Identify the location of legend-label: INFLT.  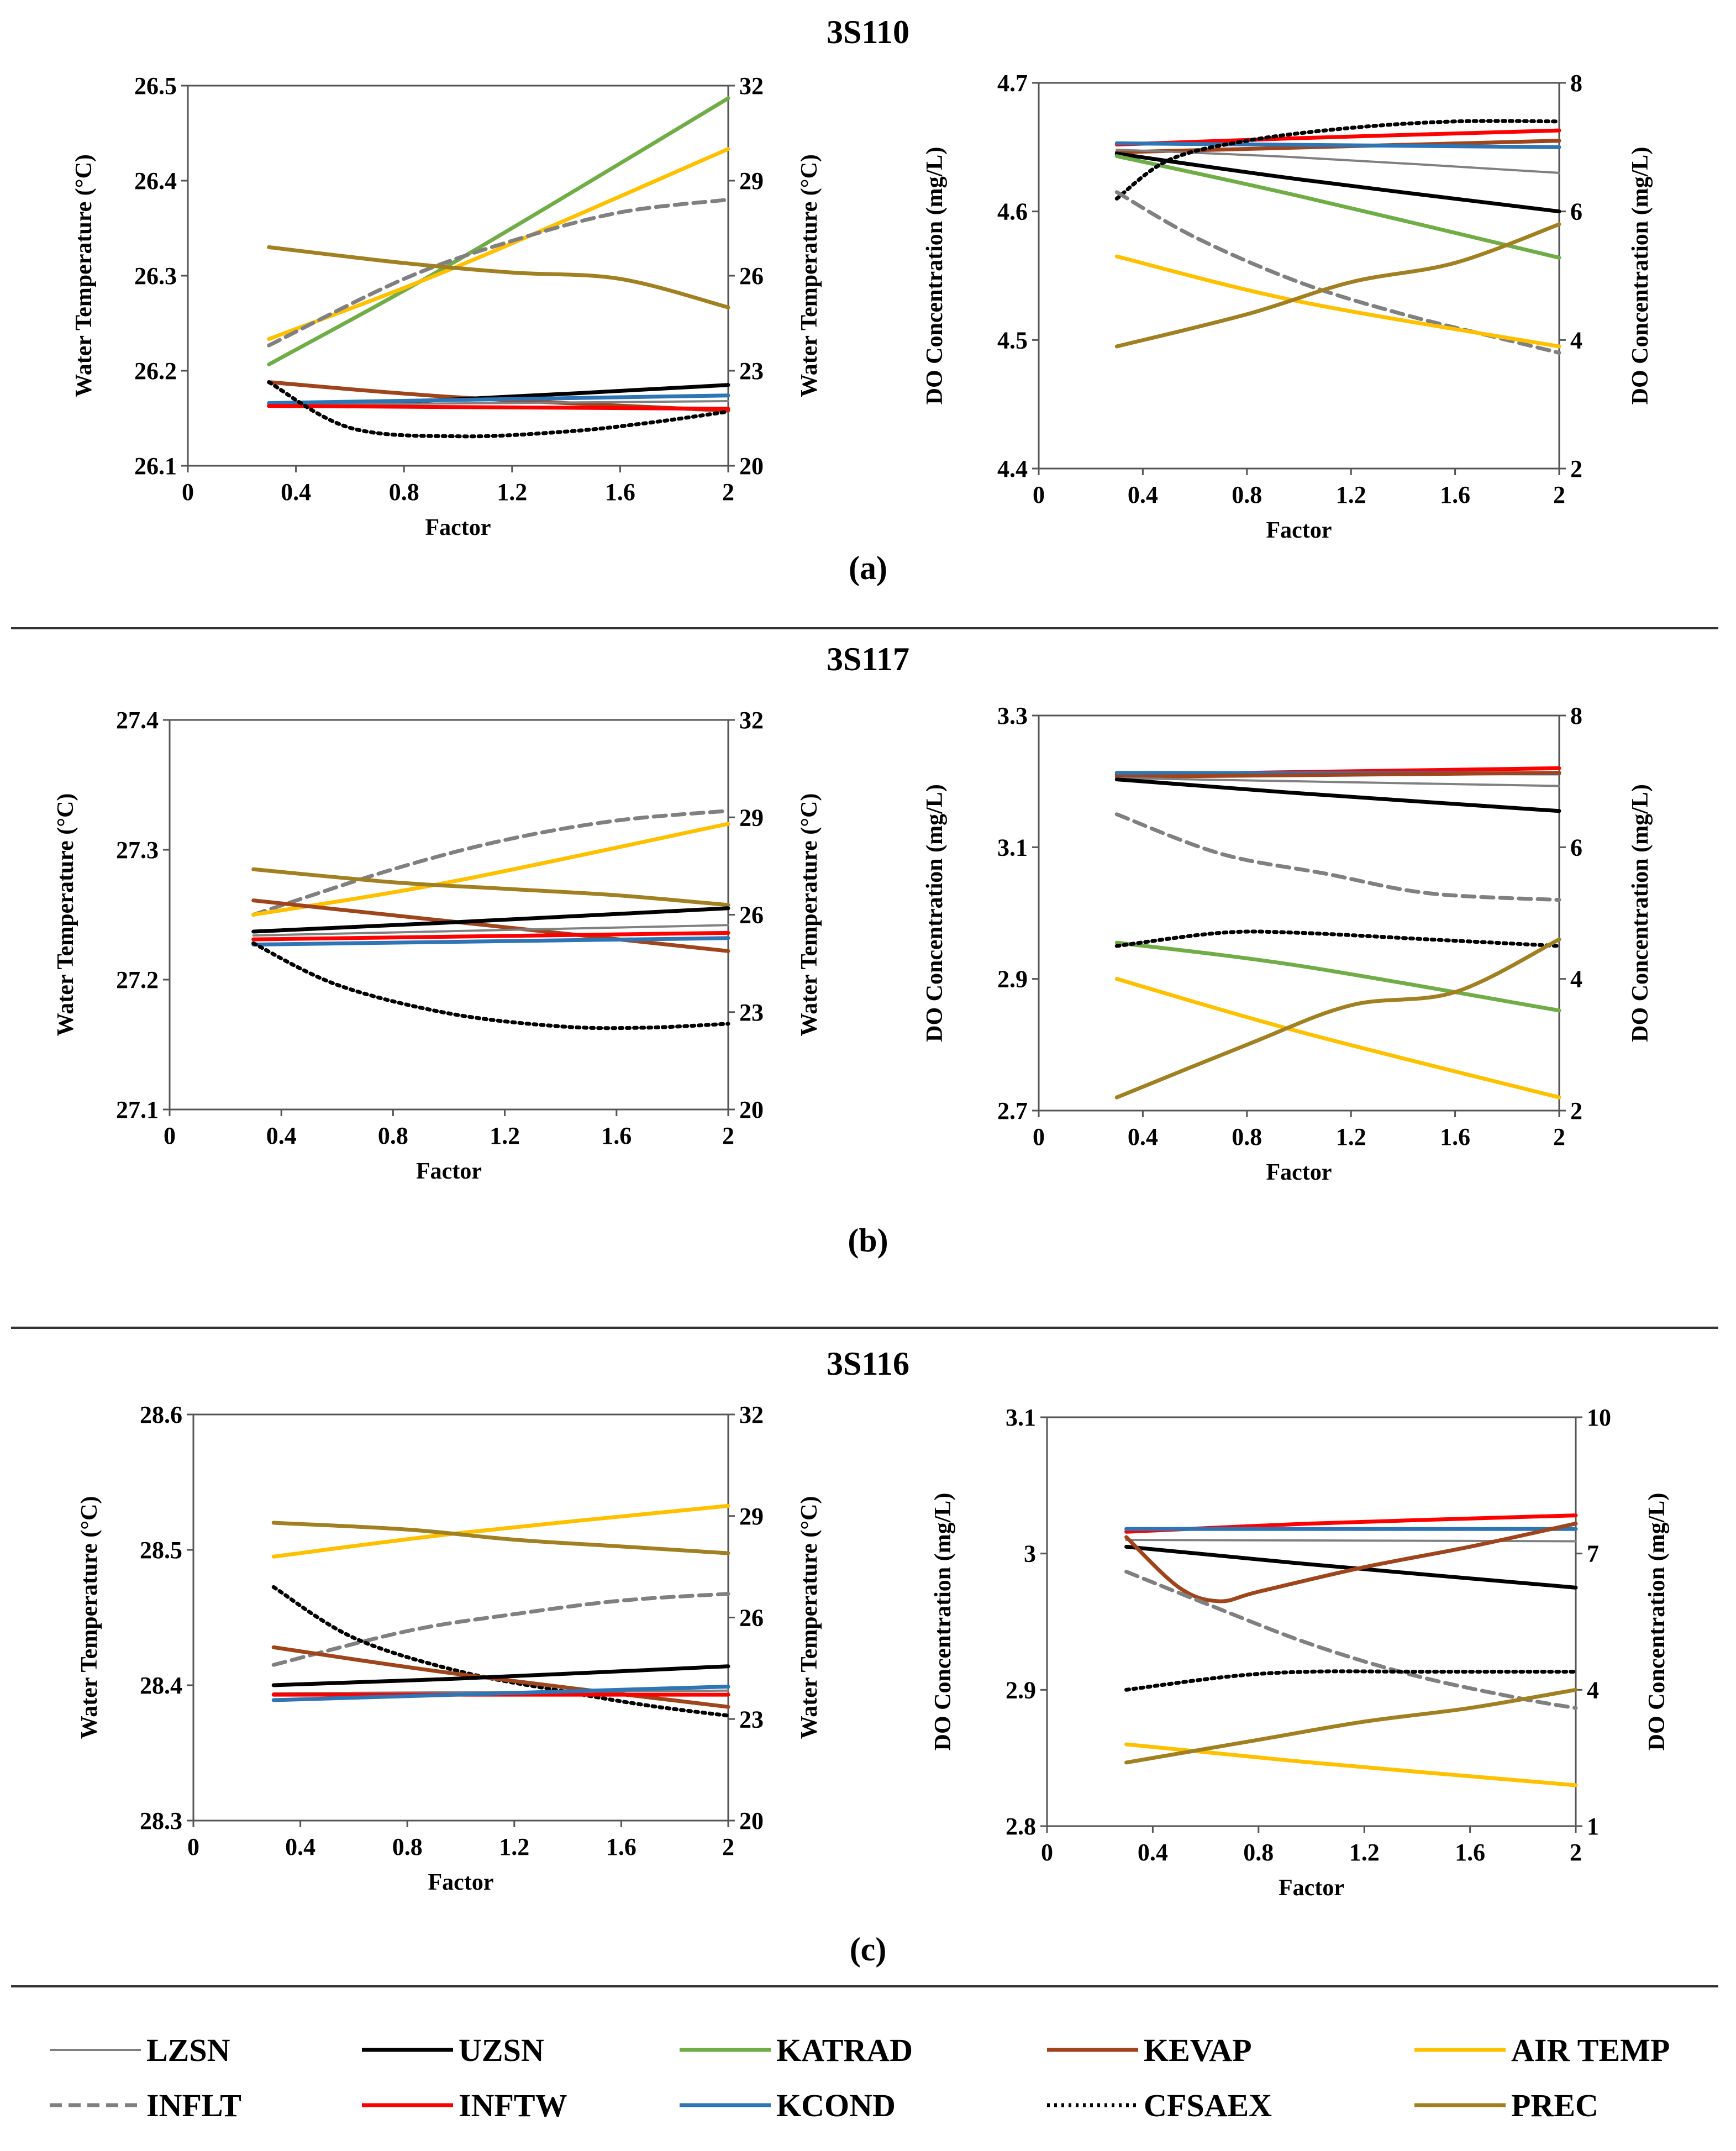
(193, 2105).